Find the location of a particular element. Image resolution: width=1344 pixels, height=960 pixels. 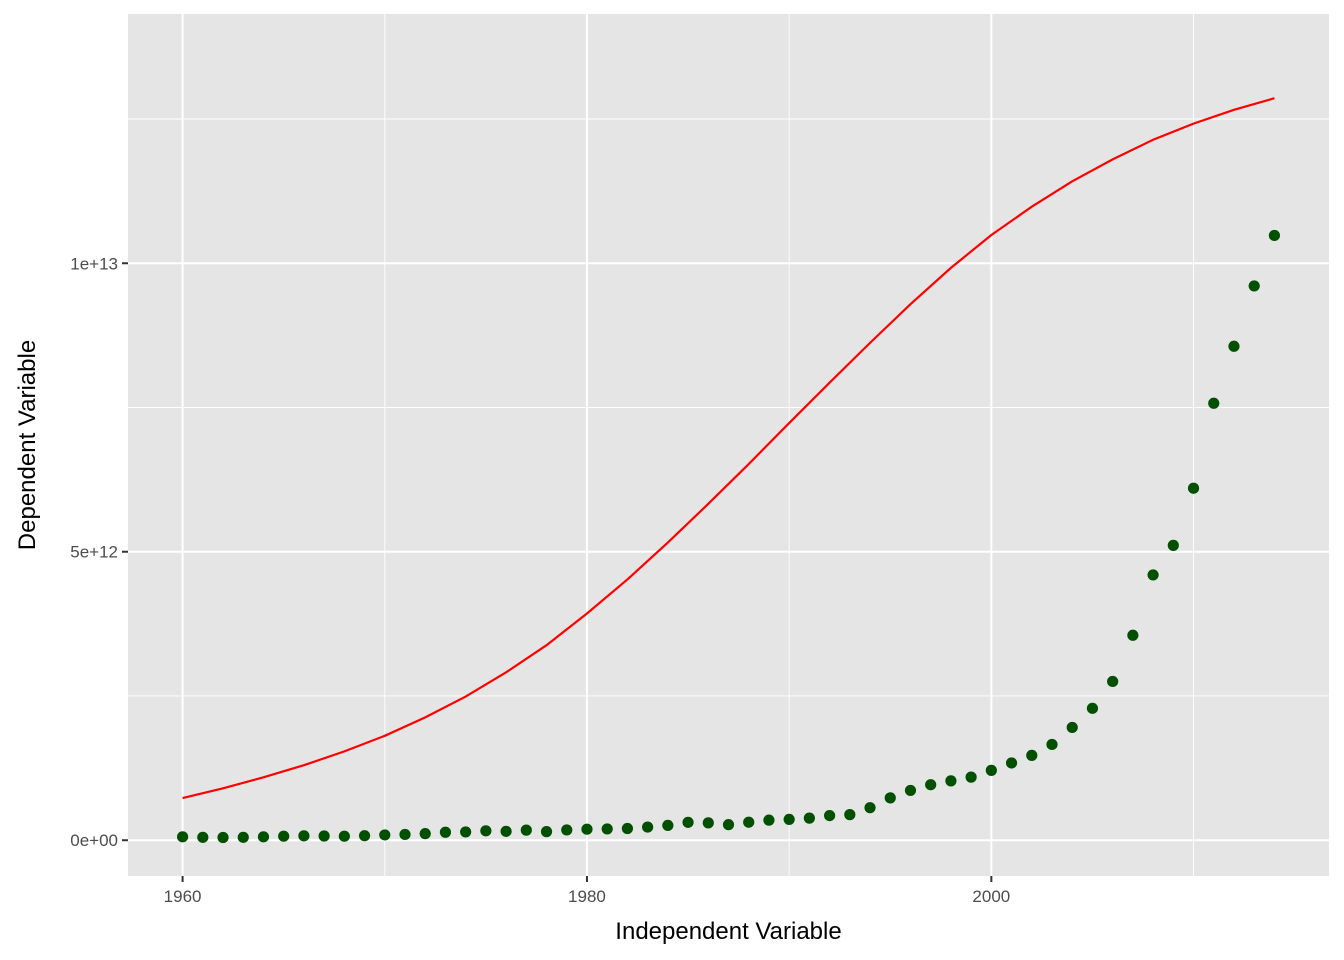

x-tick-label: 1980 is located at coordinates (587, 896).